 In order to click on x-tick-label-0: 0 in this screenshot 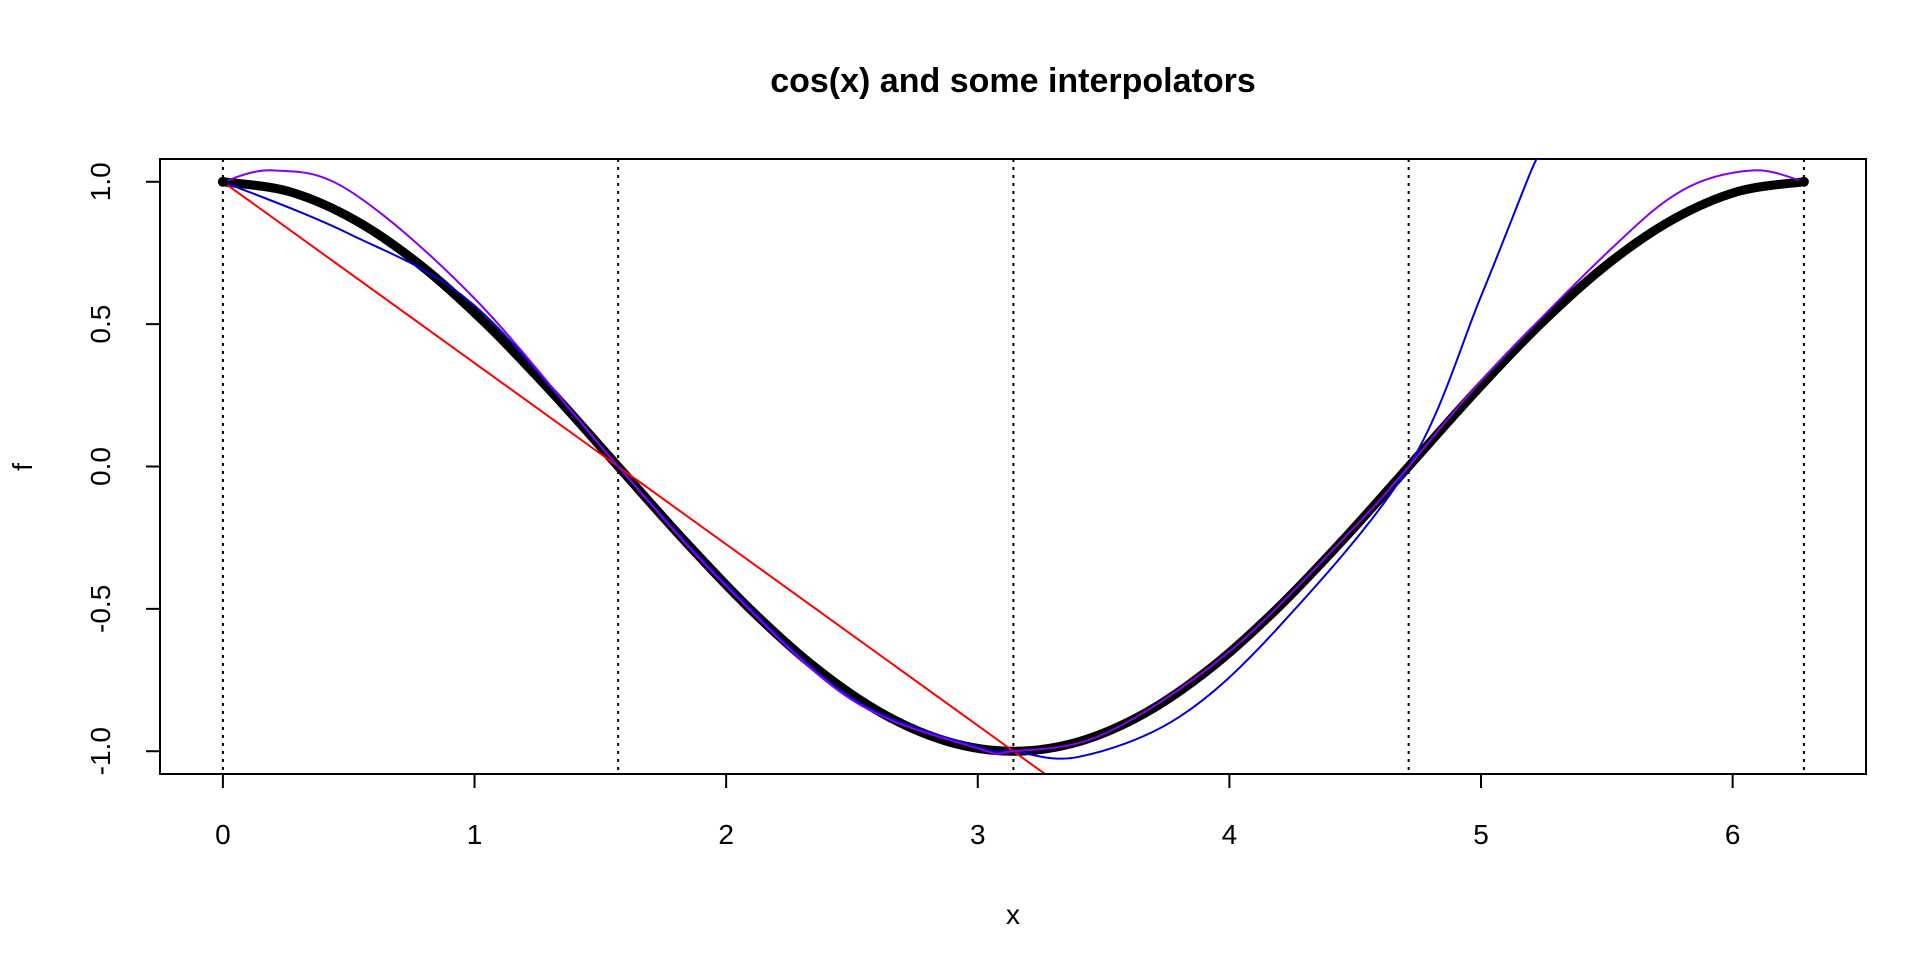, I will do `click(223, 834)`.